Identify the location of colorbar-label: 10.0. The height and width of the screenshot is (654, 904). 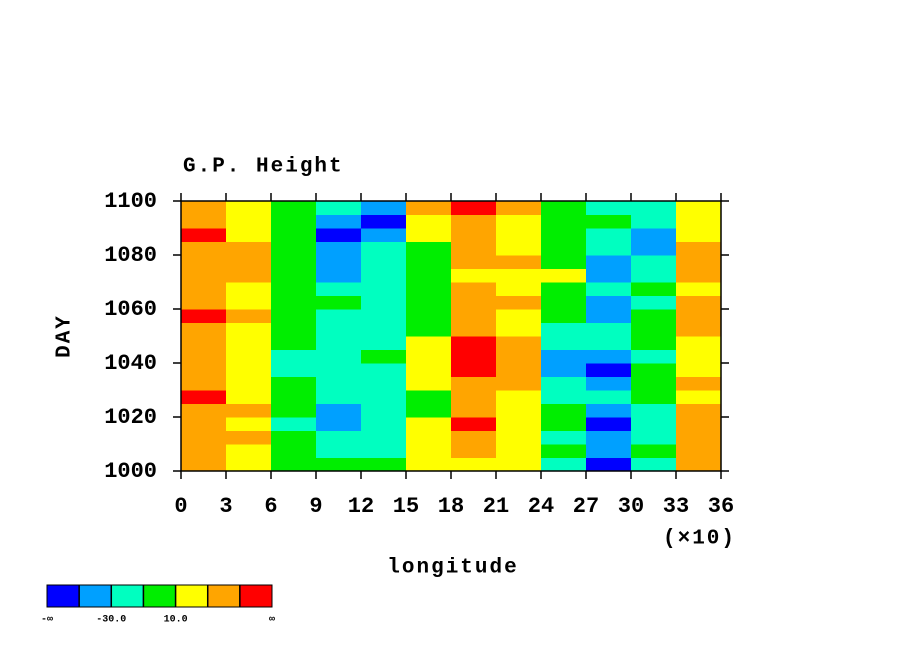
(176, 620).